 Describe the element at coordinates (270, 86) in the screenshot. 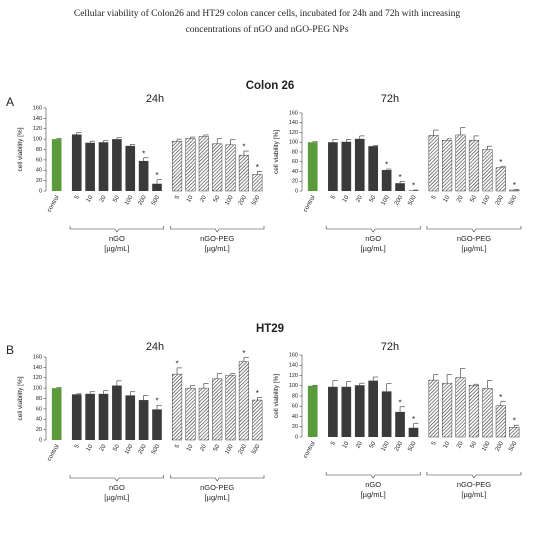

I see `section-title: Colon 26` at that location.